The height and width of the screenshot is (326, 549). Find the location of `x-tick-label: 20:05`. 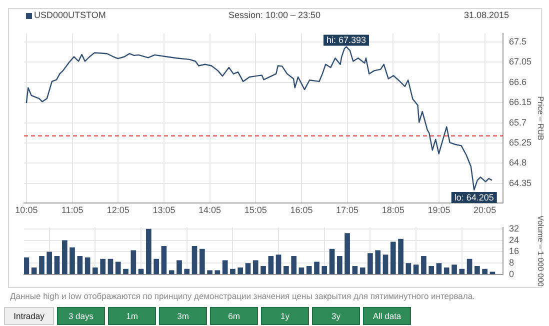

x-tick-label: 20:05 is located at coordinates (485, 210).